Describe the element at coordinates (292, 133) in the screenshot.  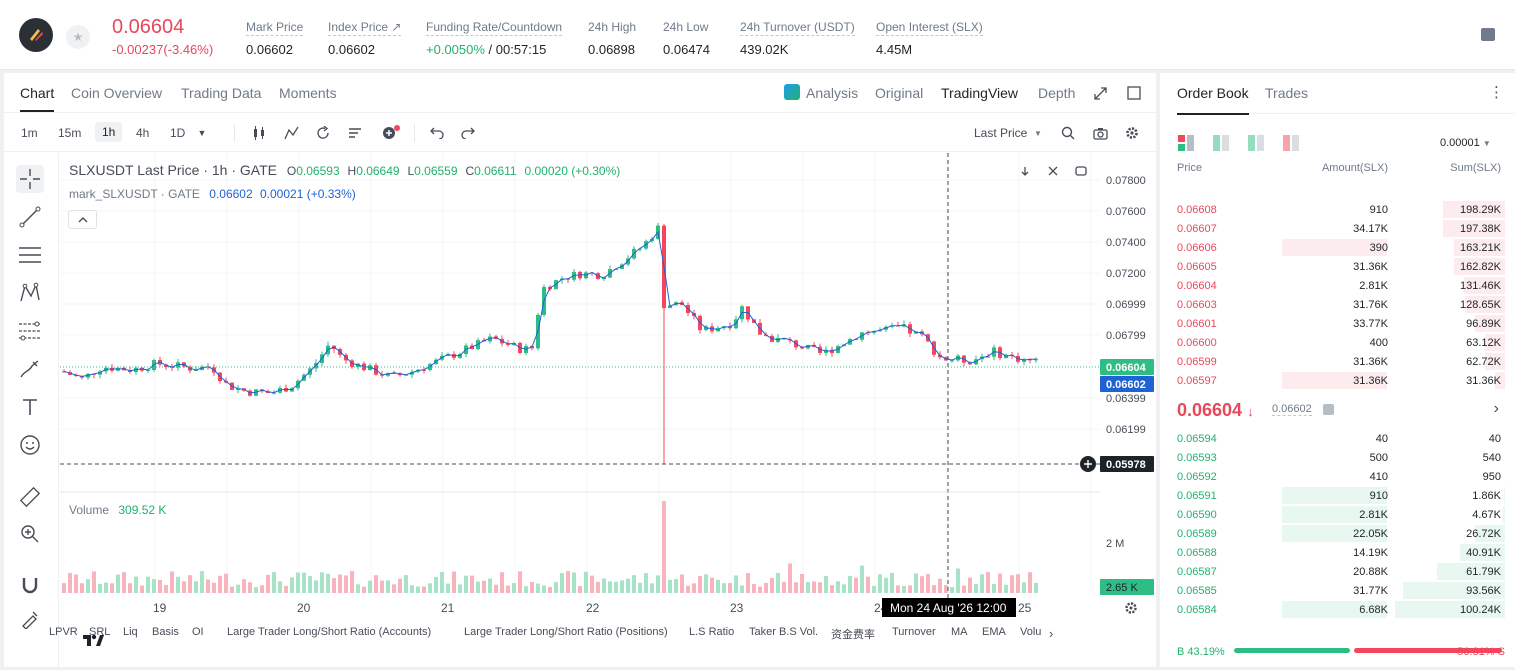
I see `indicators-icon` at that location.